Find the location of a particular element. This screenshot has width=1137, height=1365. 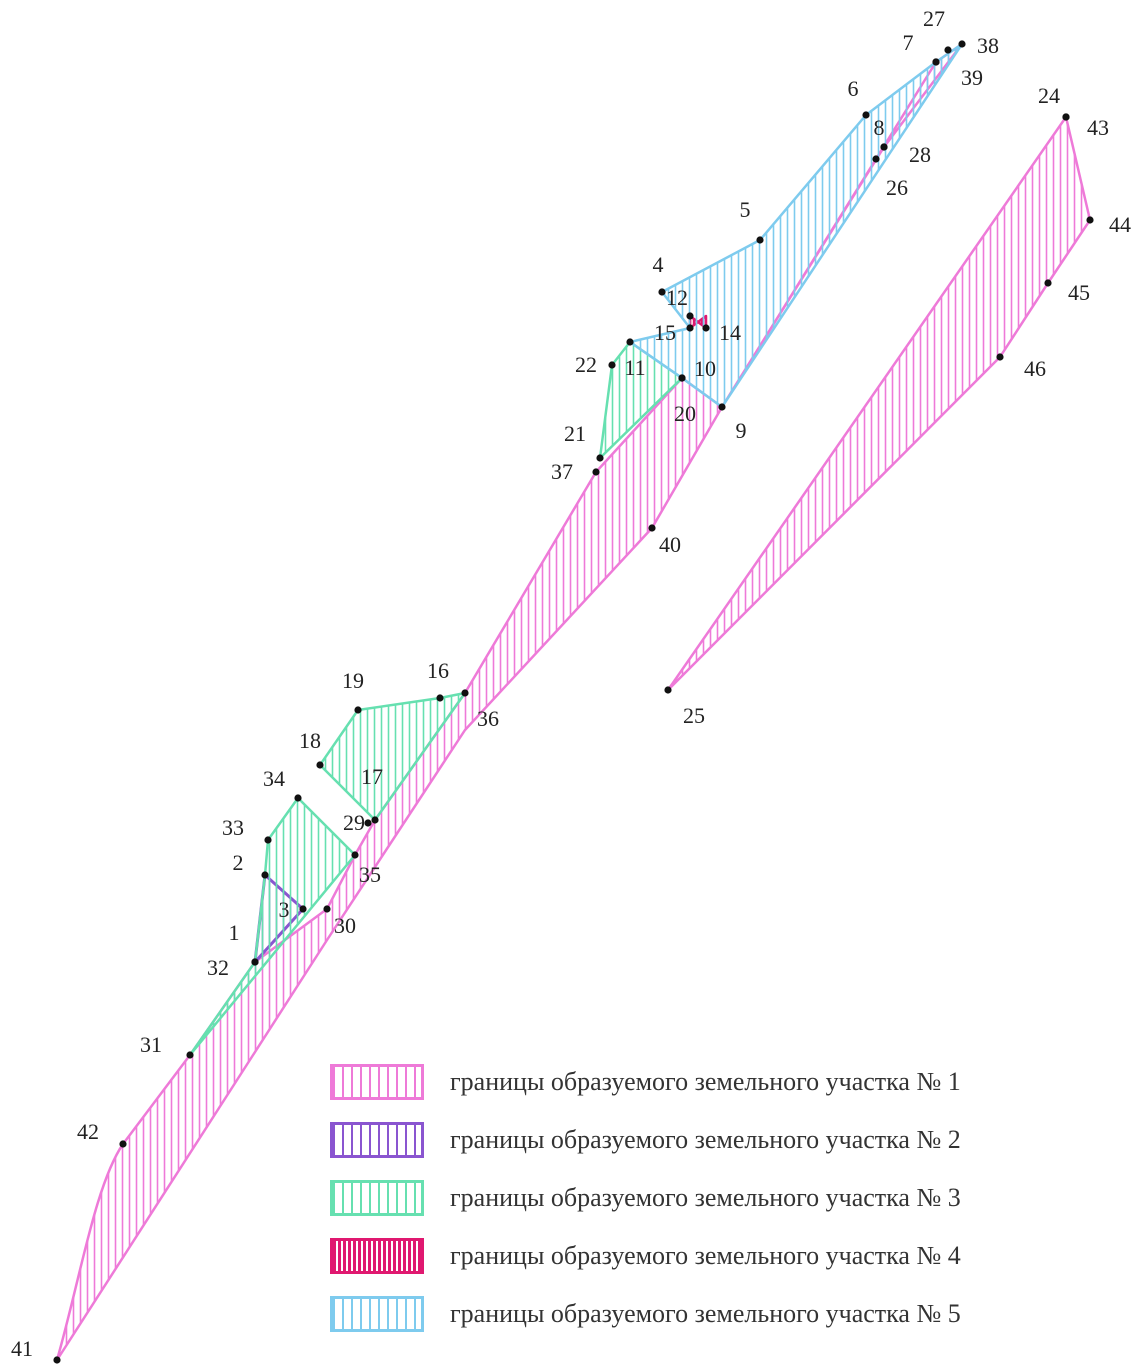

point-label-7: 7 is located at coordinates (908, 42).